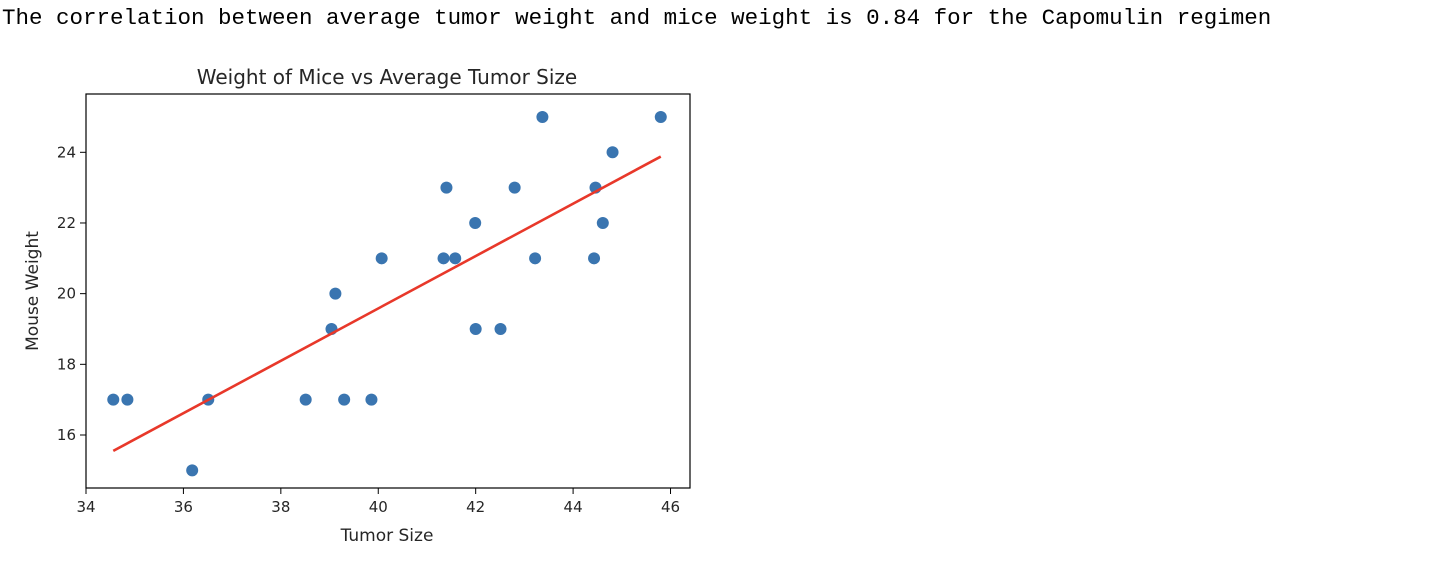 The width and height of the screenshot is (1446, 570). Describe the element at coordinates (66, 223) in the screenshot. I see `y-tick-label: 22` at that location.